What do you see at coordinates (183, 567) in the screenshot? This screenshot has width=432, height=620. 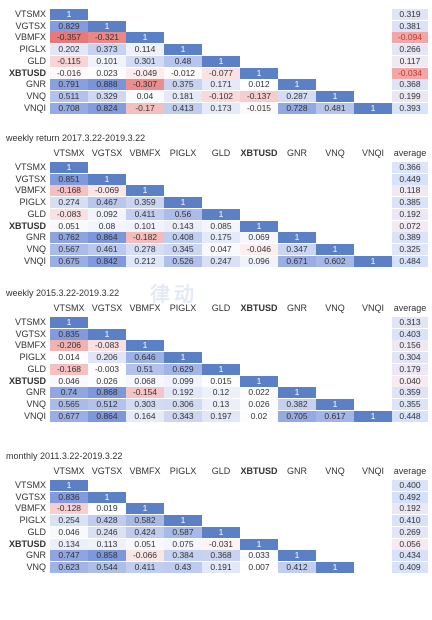 I see `heatmap-cell: 0.43` at bounding box center [183, 567].